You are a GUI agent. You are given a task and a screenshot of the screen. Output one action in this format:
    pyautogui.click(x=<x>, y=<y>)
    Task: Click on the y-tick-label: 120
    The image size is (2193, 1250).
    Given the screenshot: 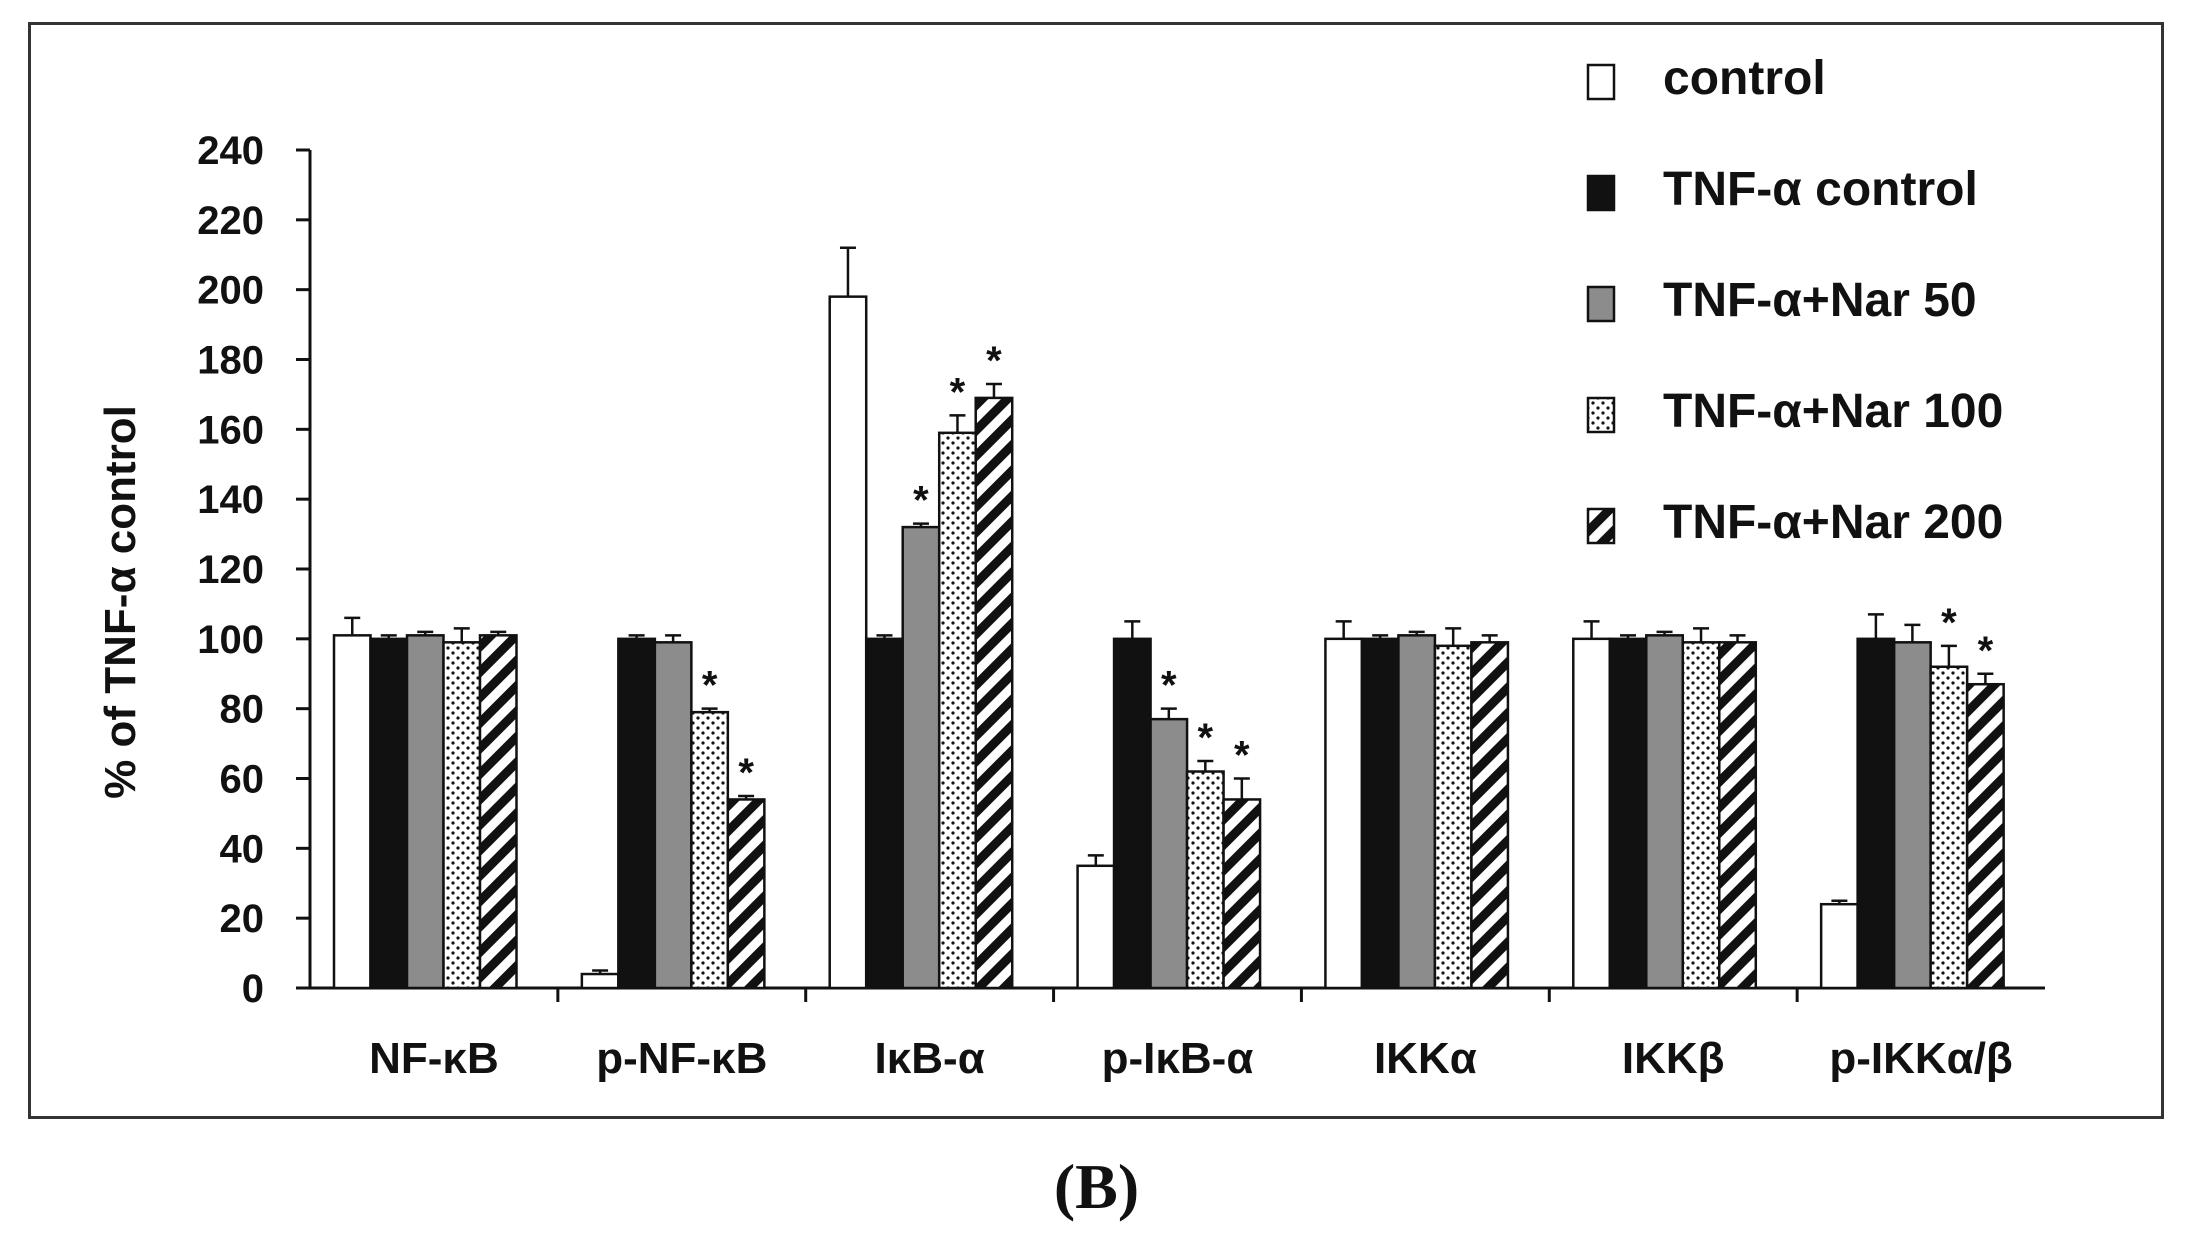 What is the action you would take?
    pyautogui.click(x=230, y=570)
    